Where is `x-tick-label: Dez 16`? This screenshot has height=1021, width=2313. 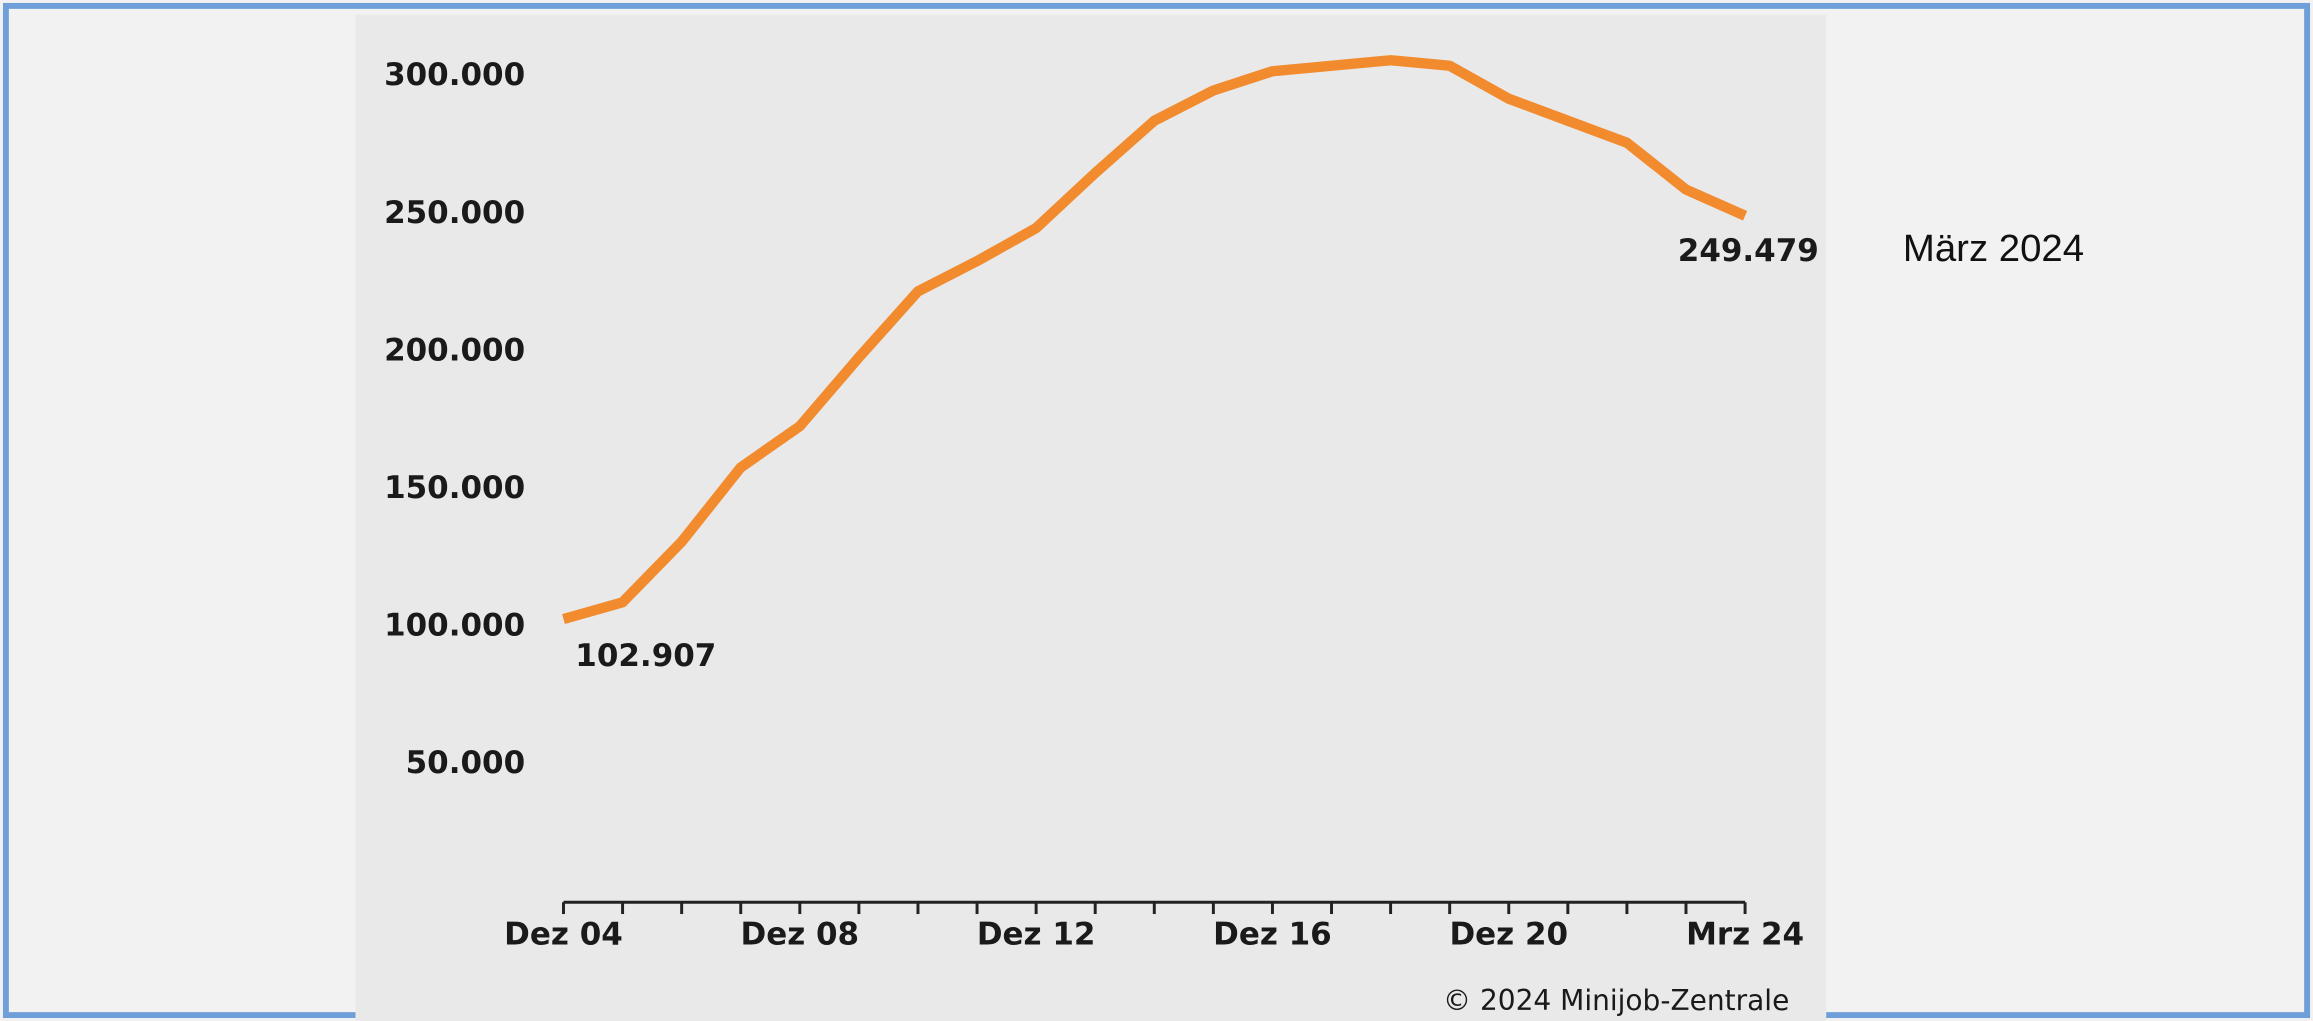
x-tick-label: Dez 16 is located at coordinates (1272, 935).